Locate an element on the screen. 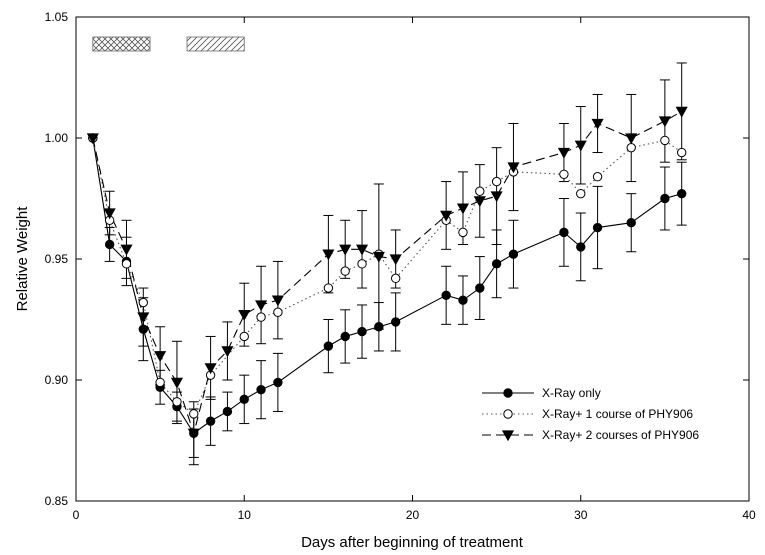  y-axis-title: Relative Weight is located at coordinates (22, 259).